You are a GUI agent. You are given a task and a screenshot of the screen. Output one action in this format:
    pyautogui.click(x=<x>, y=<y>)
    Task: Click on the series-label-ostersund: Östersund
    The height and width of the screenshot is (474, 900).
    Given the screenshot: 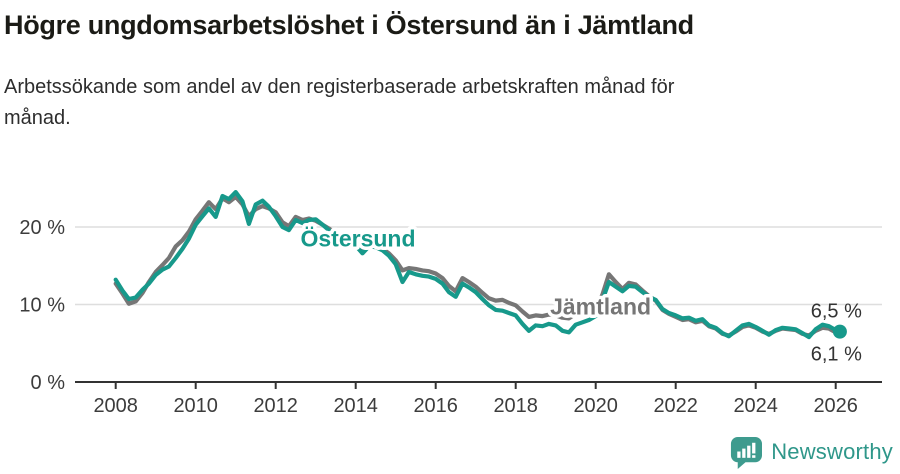 What is the action you would take?
    pyautogui.click(x=358, y=238)
    